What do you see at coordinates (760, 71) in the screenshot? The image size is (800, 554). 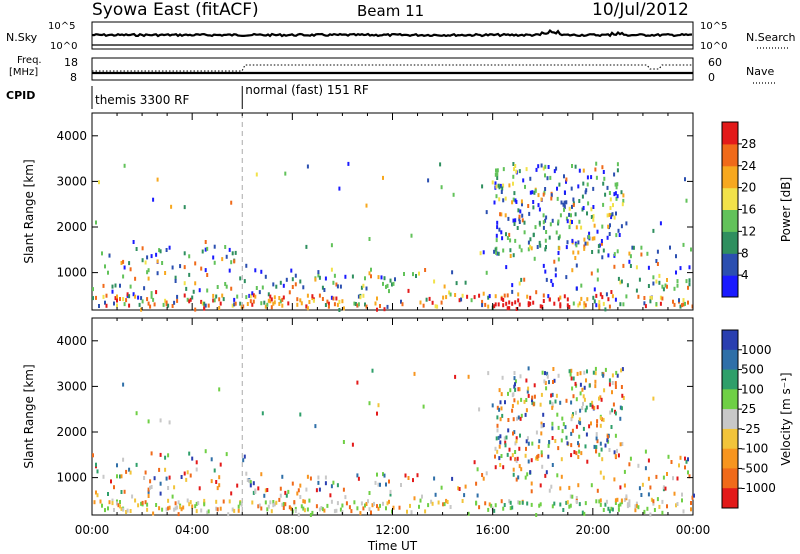 I see `nave-label: Nave` at bounding box center [760, 71].